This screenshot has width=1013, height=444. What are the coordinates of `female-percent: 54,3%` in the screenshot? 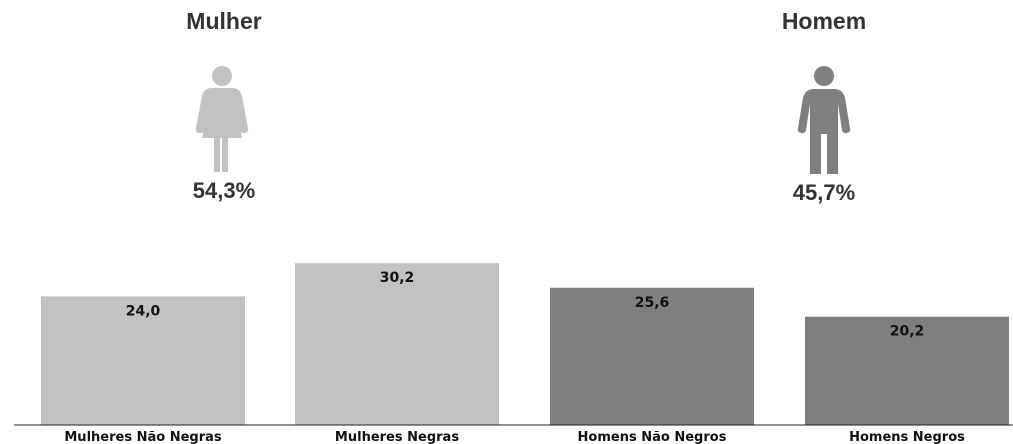 It's located at (224, 190).